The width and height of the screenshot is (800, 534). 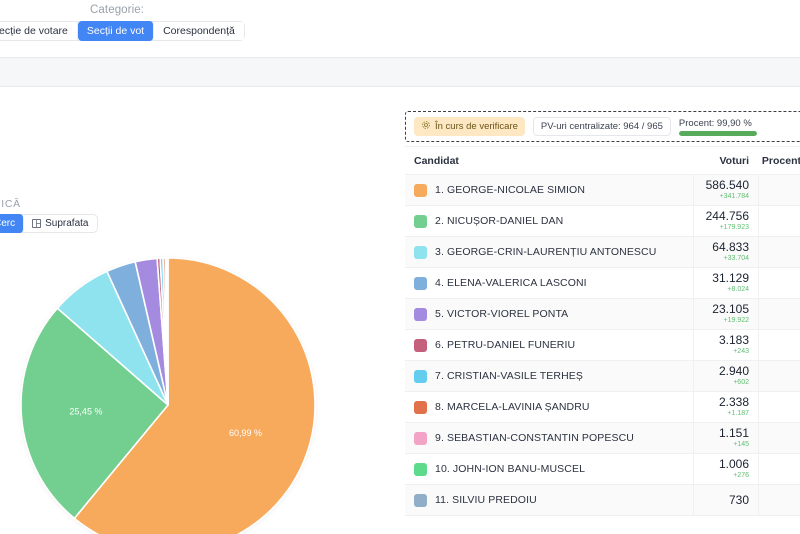 I want to click on candidate-cell: 11. SILVIU PREDOIU, so click(x=549, y=500).